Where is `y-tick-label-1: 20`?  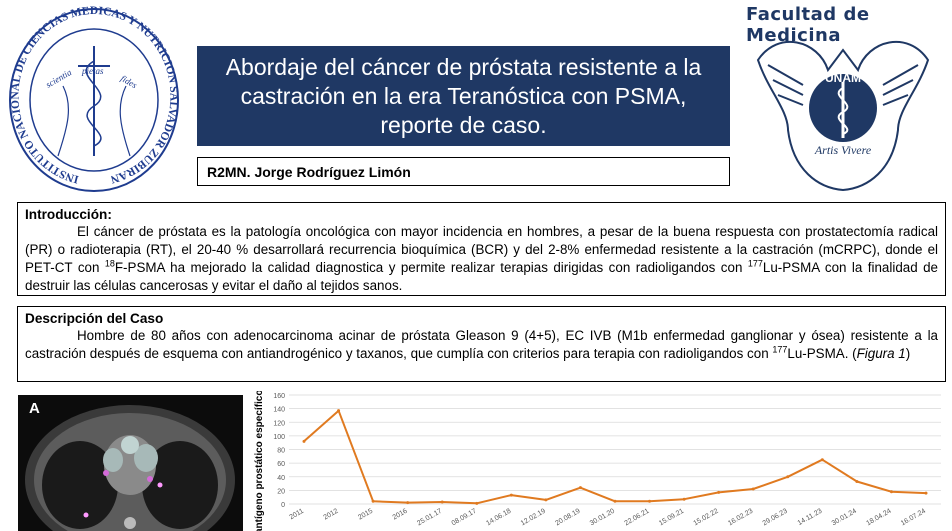
y-tick-label-1: 20 is located at coordinates (281, 491).